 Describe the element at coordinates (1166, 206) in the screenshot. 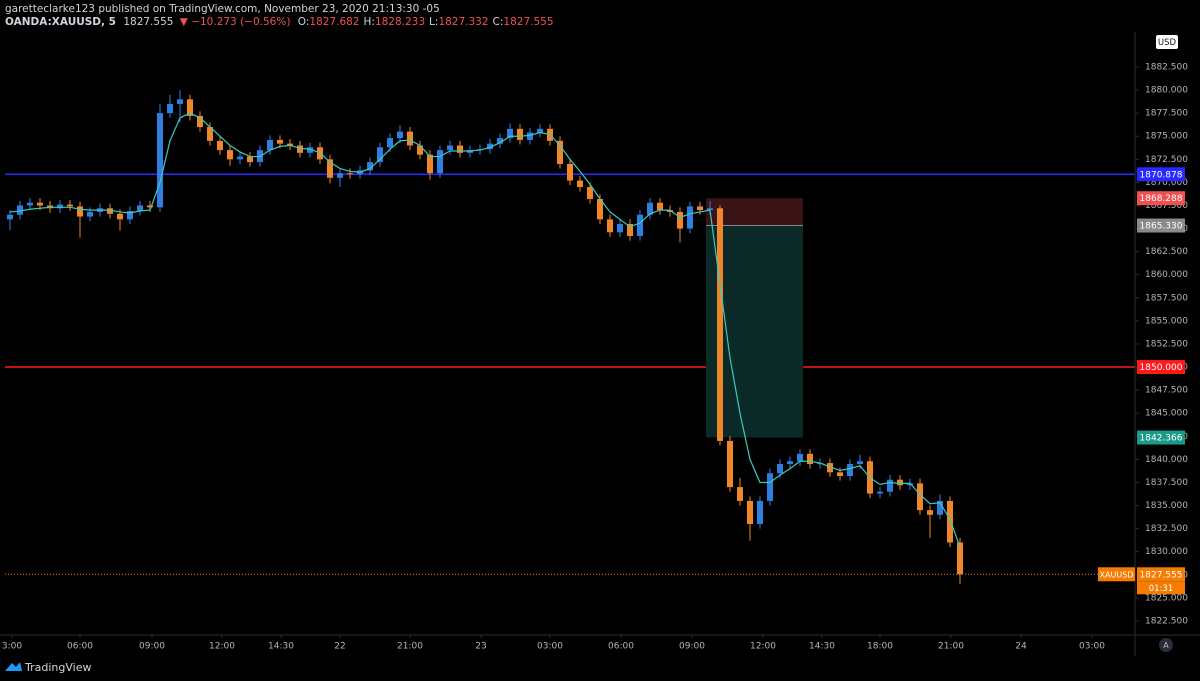

I see `y-tick-label: 1867.500` at that location.